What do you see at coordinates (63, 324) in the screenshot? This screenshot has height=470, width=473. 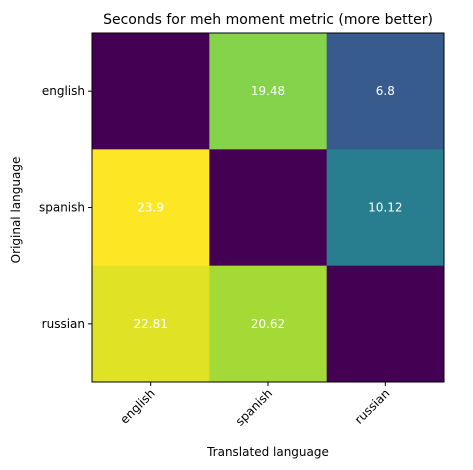 I see `y-tick-label: russian` at bounding box center [63, 324].